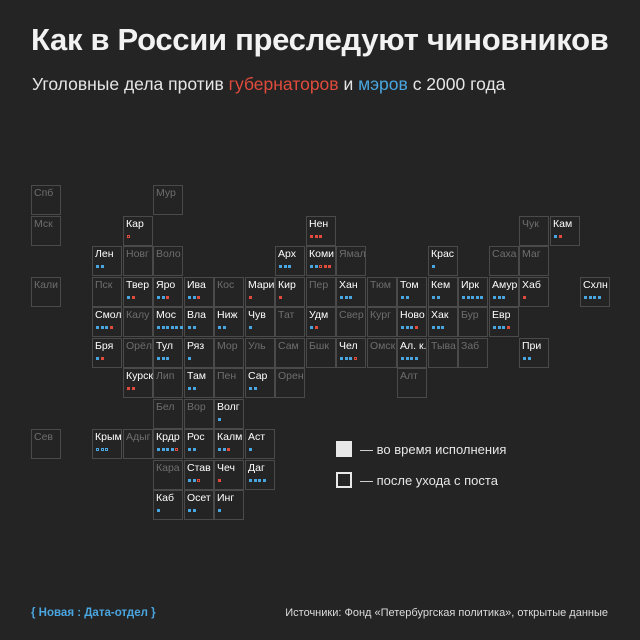  Describe the element at coordinates (531, 285) in the screenshot. I see `region-code: Хаб` at that location.